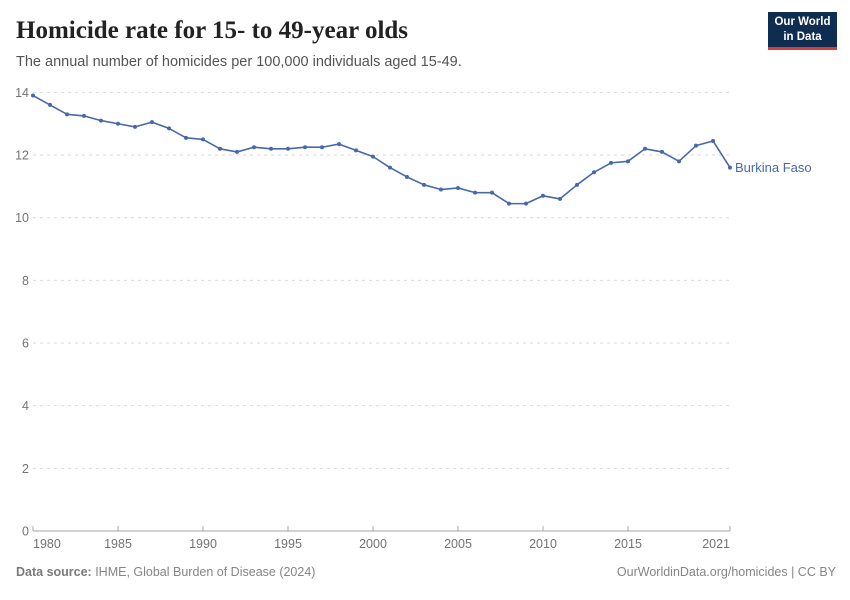  Describe the element at coordinates (22, 93) in the screenshot. I see `y-tick-label: 14` at that location.